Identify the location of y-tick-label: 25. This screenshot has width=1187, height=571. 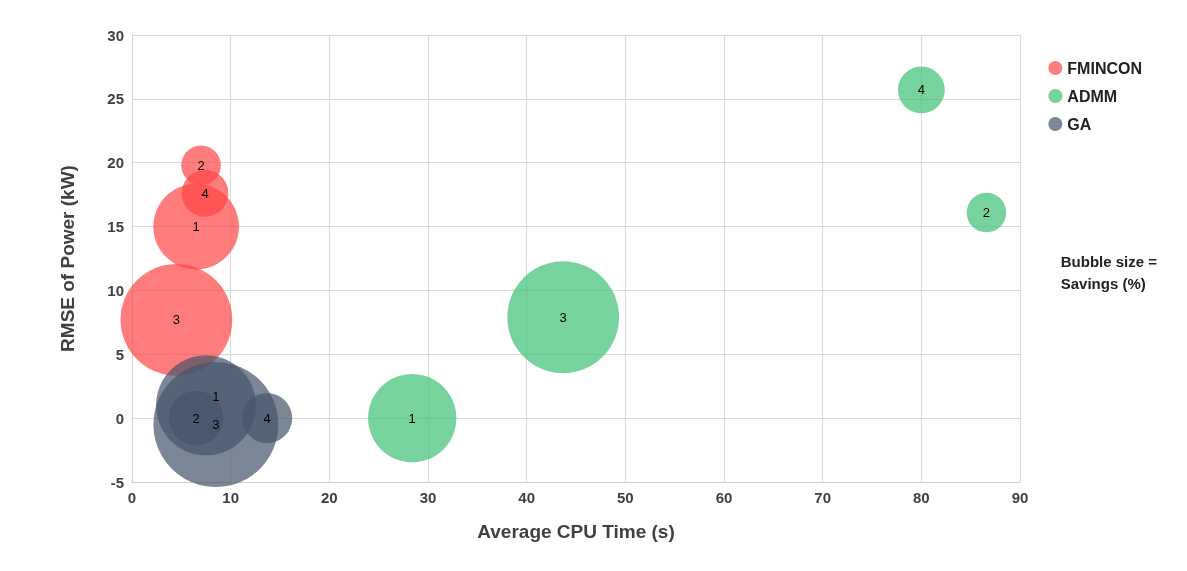
(115, 99).